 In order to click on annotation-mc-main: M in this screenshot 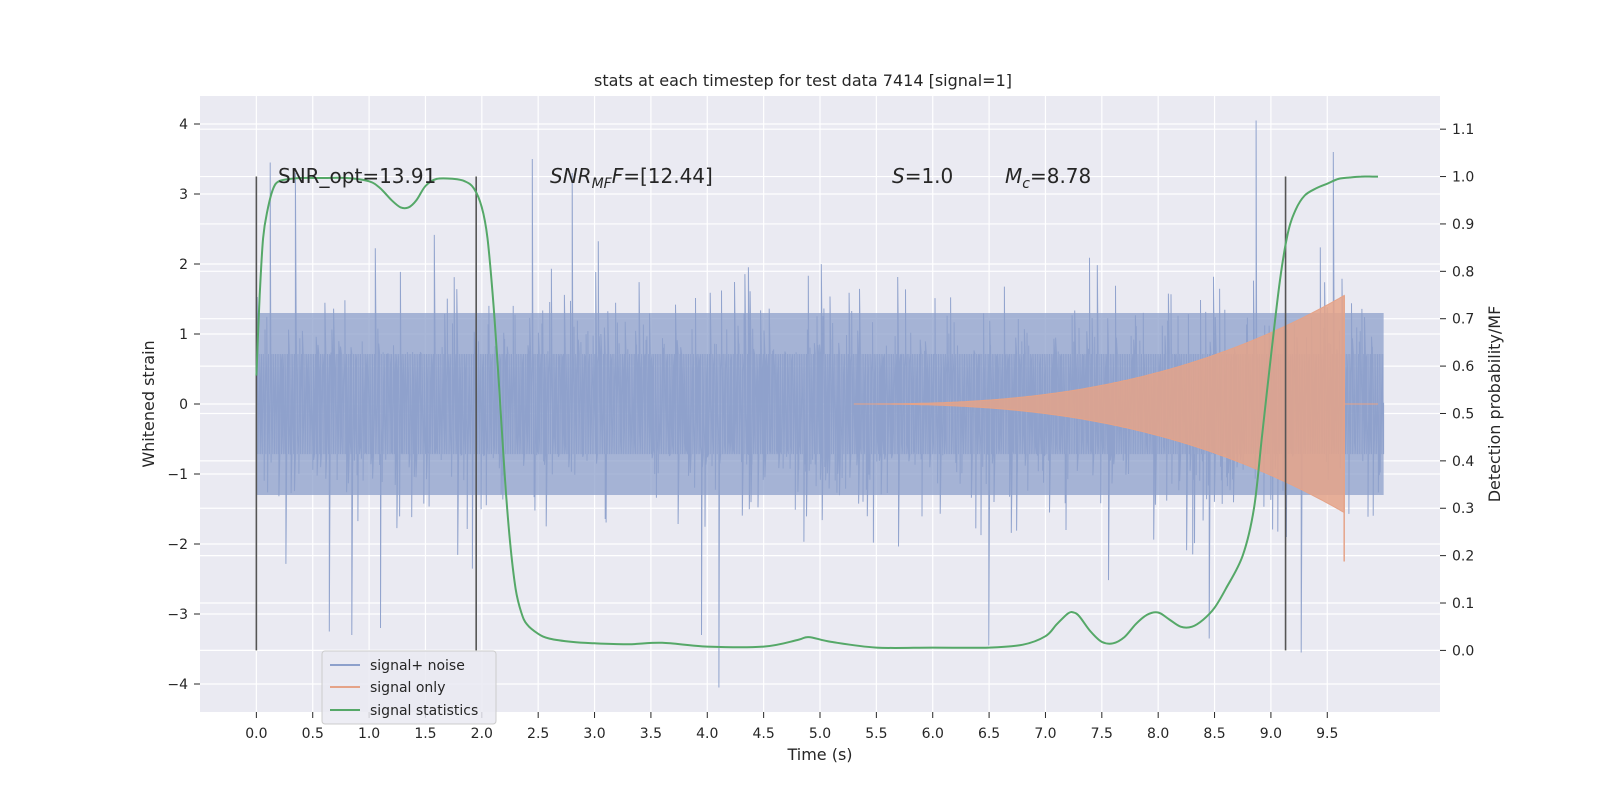, I will do `click(1013, 176)`.